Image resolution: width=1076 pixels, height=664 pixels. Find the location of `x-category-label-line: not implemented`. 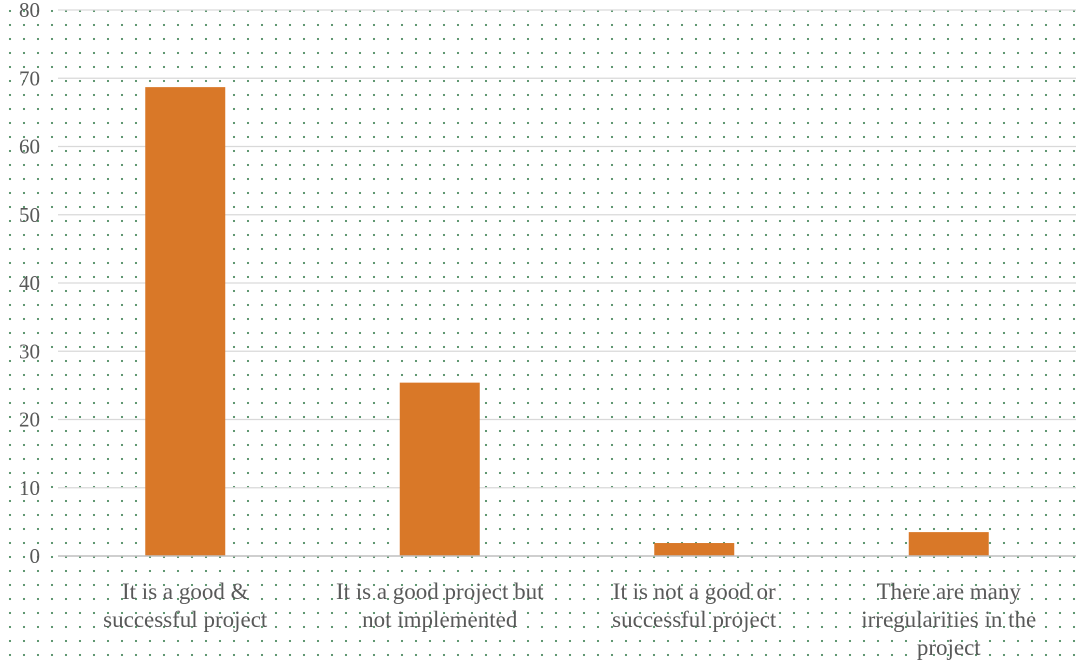

x-category-label-line: not implemented is located at coordinates (440, 619).